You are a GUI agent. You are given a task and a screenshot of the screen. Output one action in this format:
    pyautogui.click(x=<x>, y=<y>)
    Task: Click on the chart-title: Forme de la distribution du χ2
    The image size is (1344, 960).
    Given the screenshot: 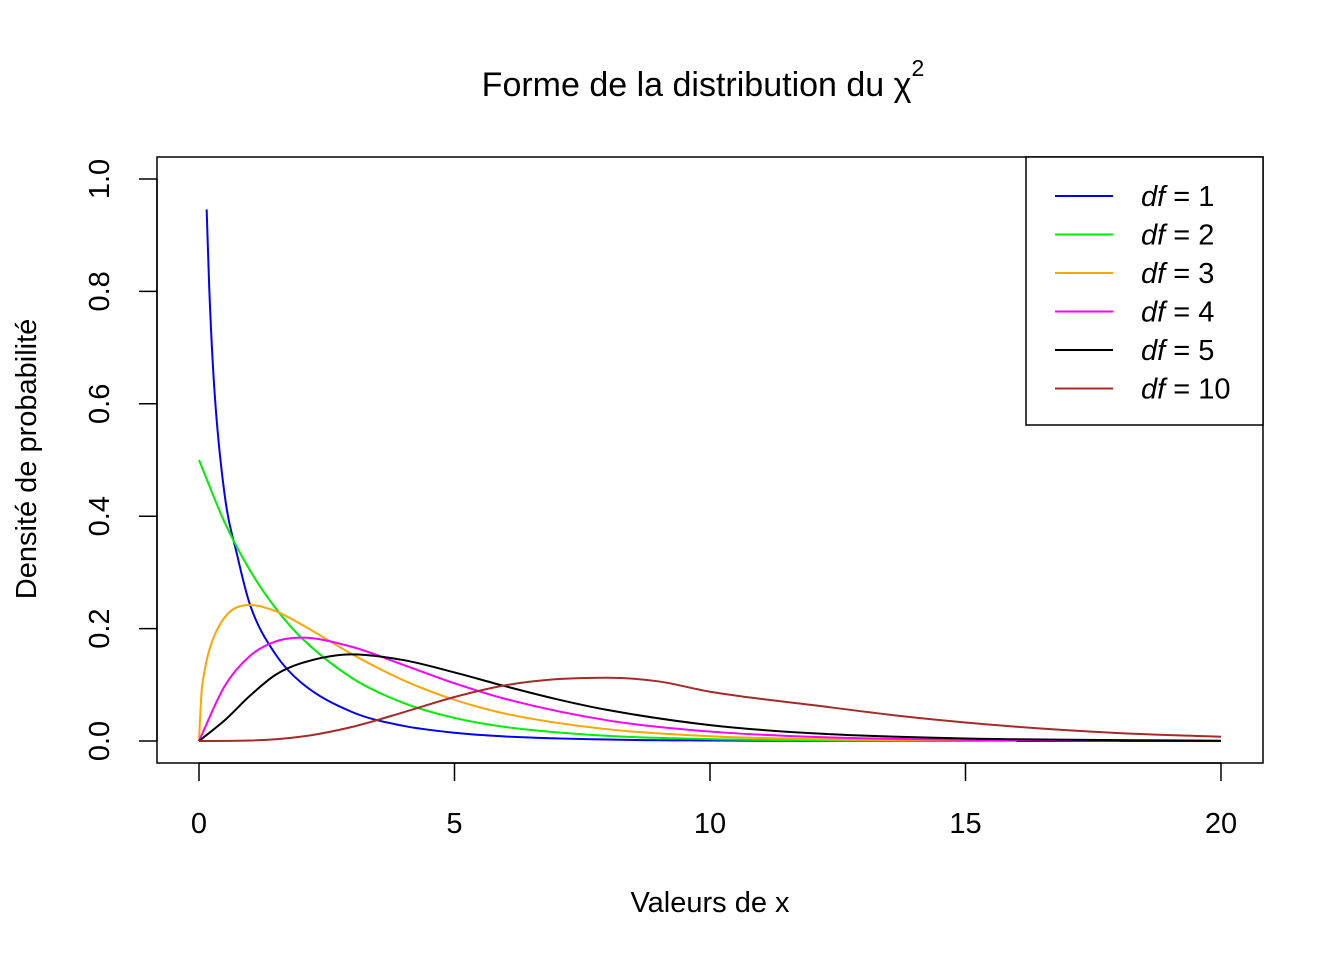 What is the action you would take?
    pyautogui.click(x=703, y=79)
    